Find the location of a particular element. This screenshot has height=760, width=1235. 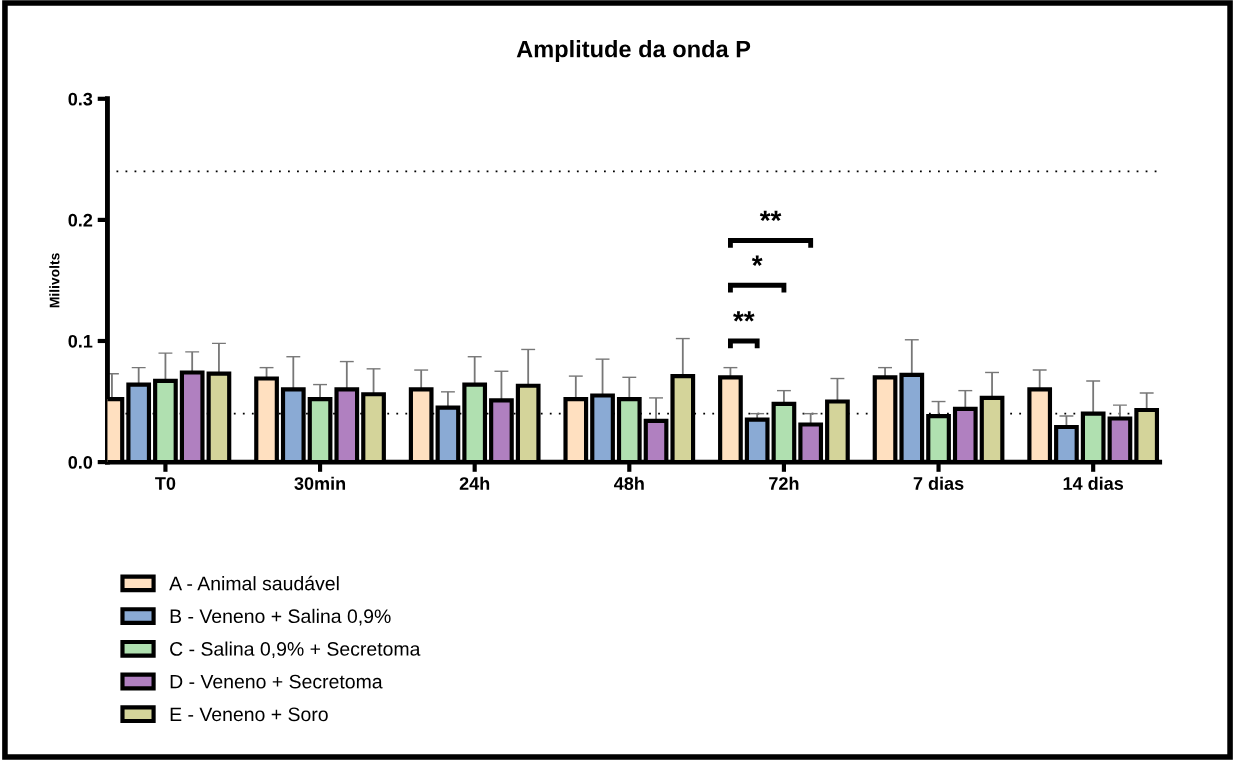

x-tick-label: 14 dias is located at coordinates (1093, 483).